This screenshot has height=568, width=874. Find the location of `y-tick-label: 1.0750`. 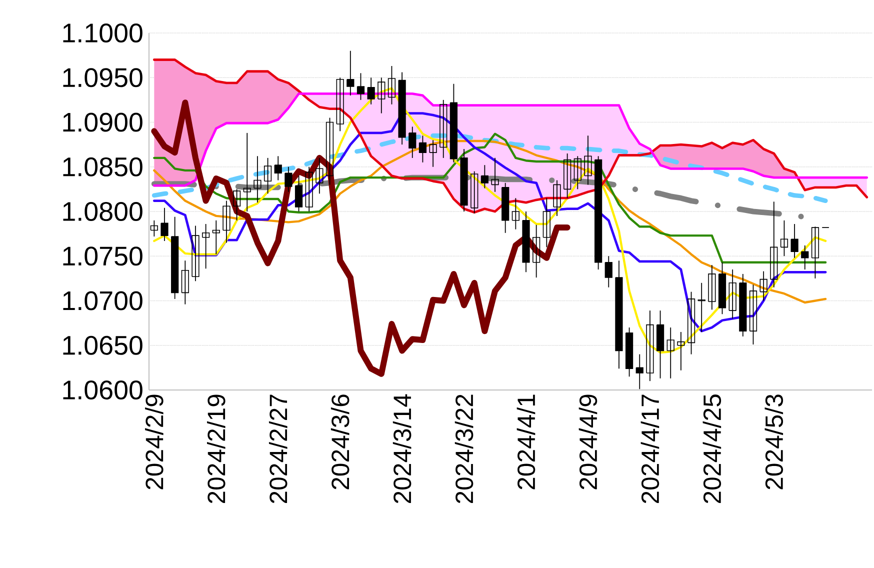

y-tick-label: 1.0750 is located at coordinates (102, 256).